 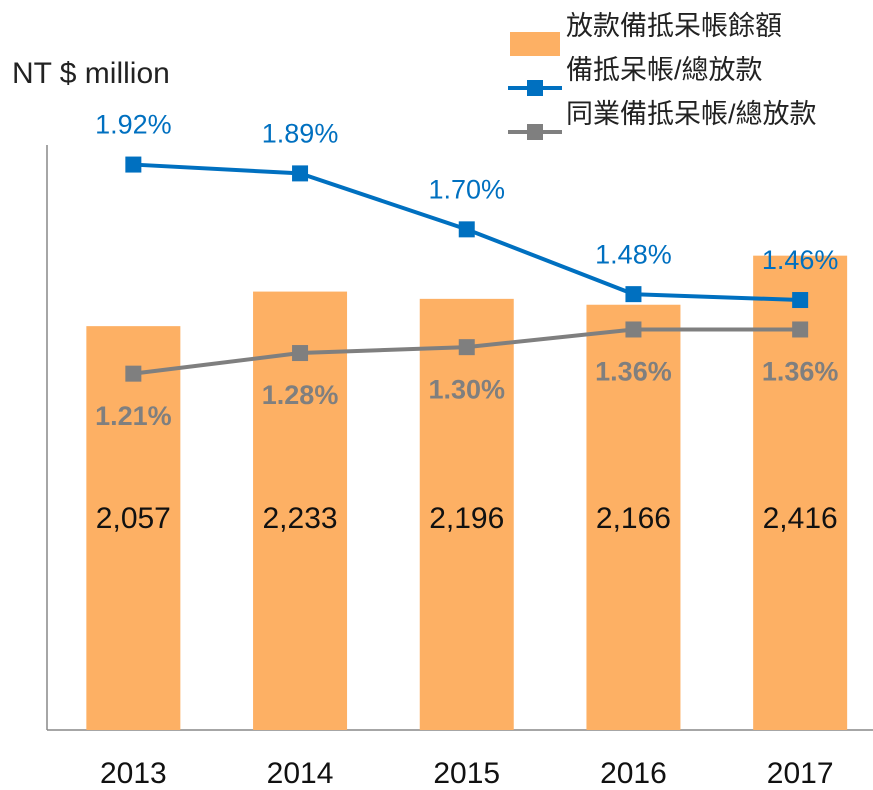 I want to click on x-tick-label: 2016, so click(x=633, y=773).